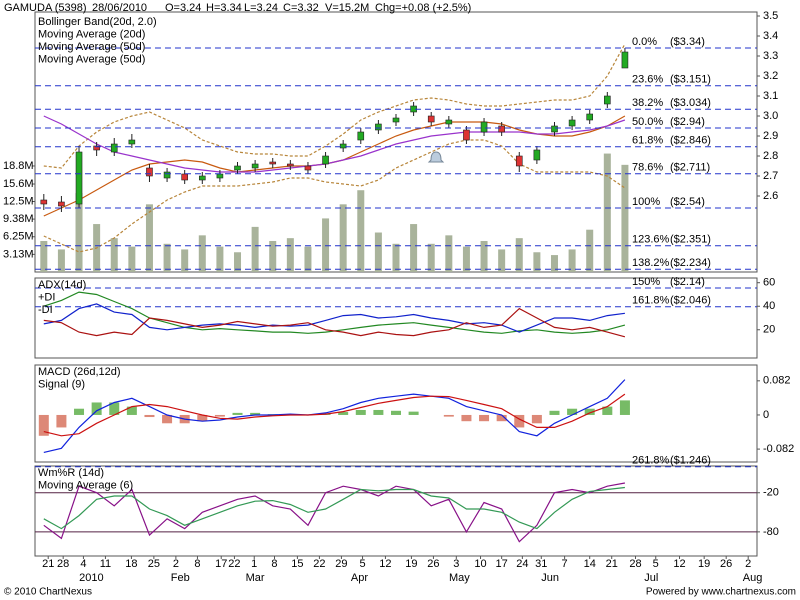 This screenshot has width=800, height=600. I want to click on month-label: Apr, so click(359, 578).